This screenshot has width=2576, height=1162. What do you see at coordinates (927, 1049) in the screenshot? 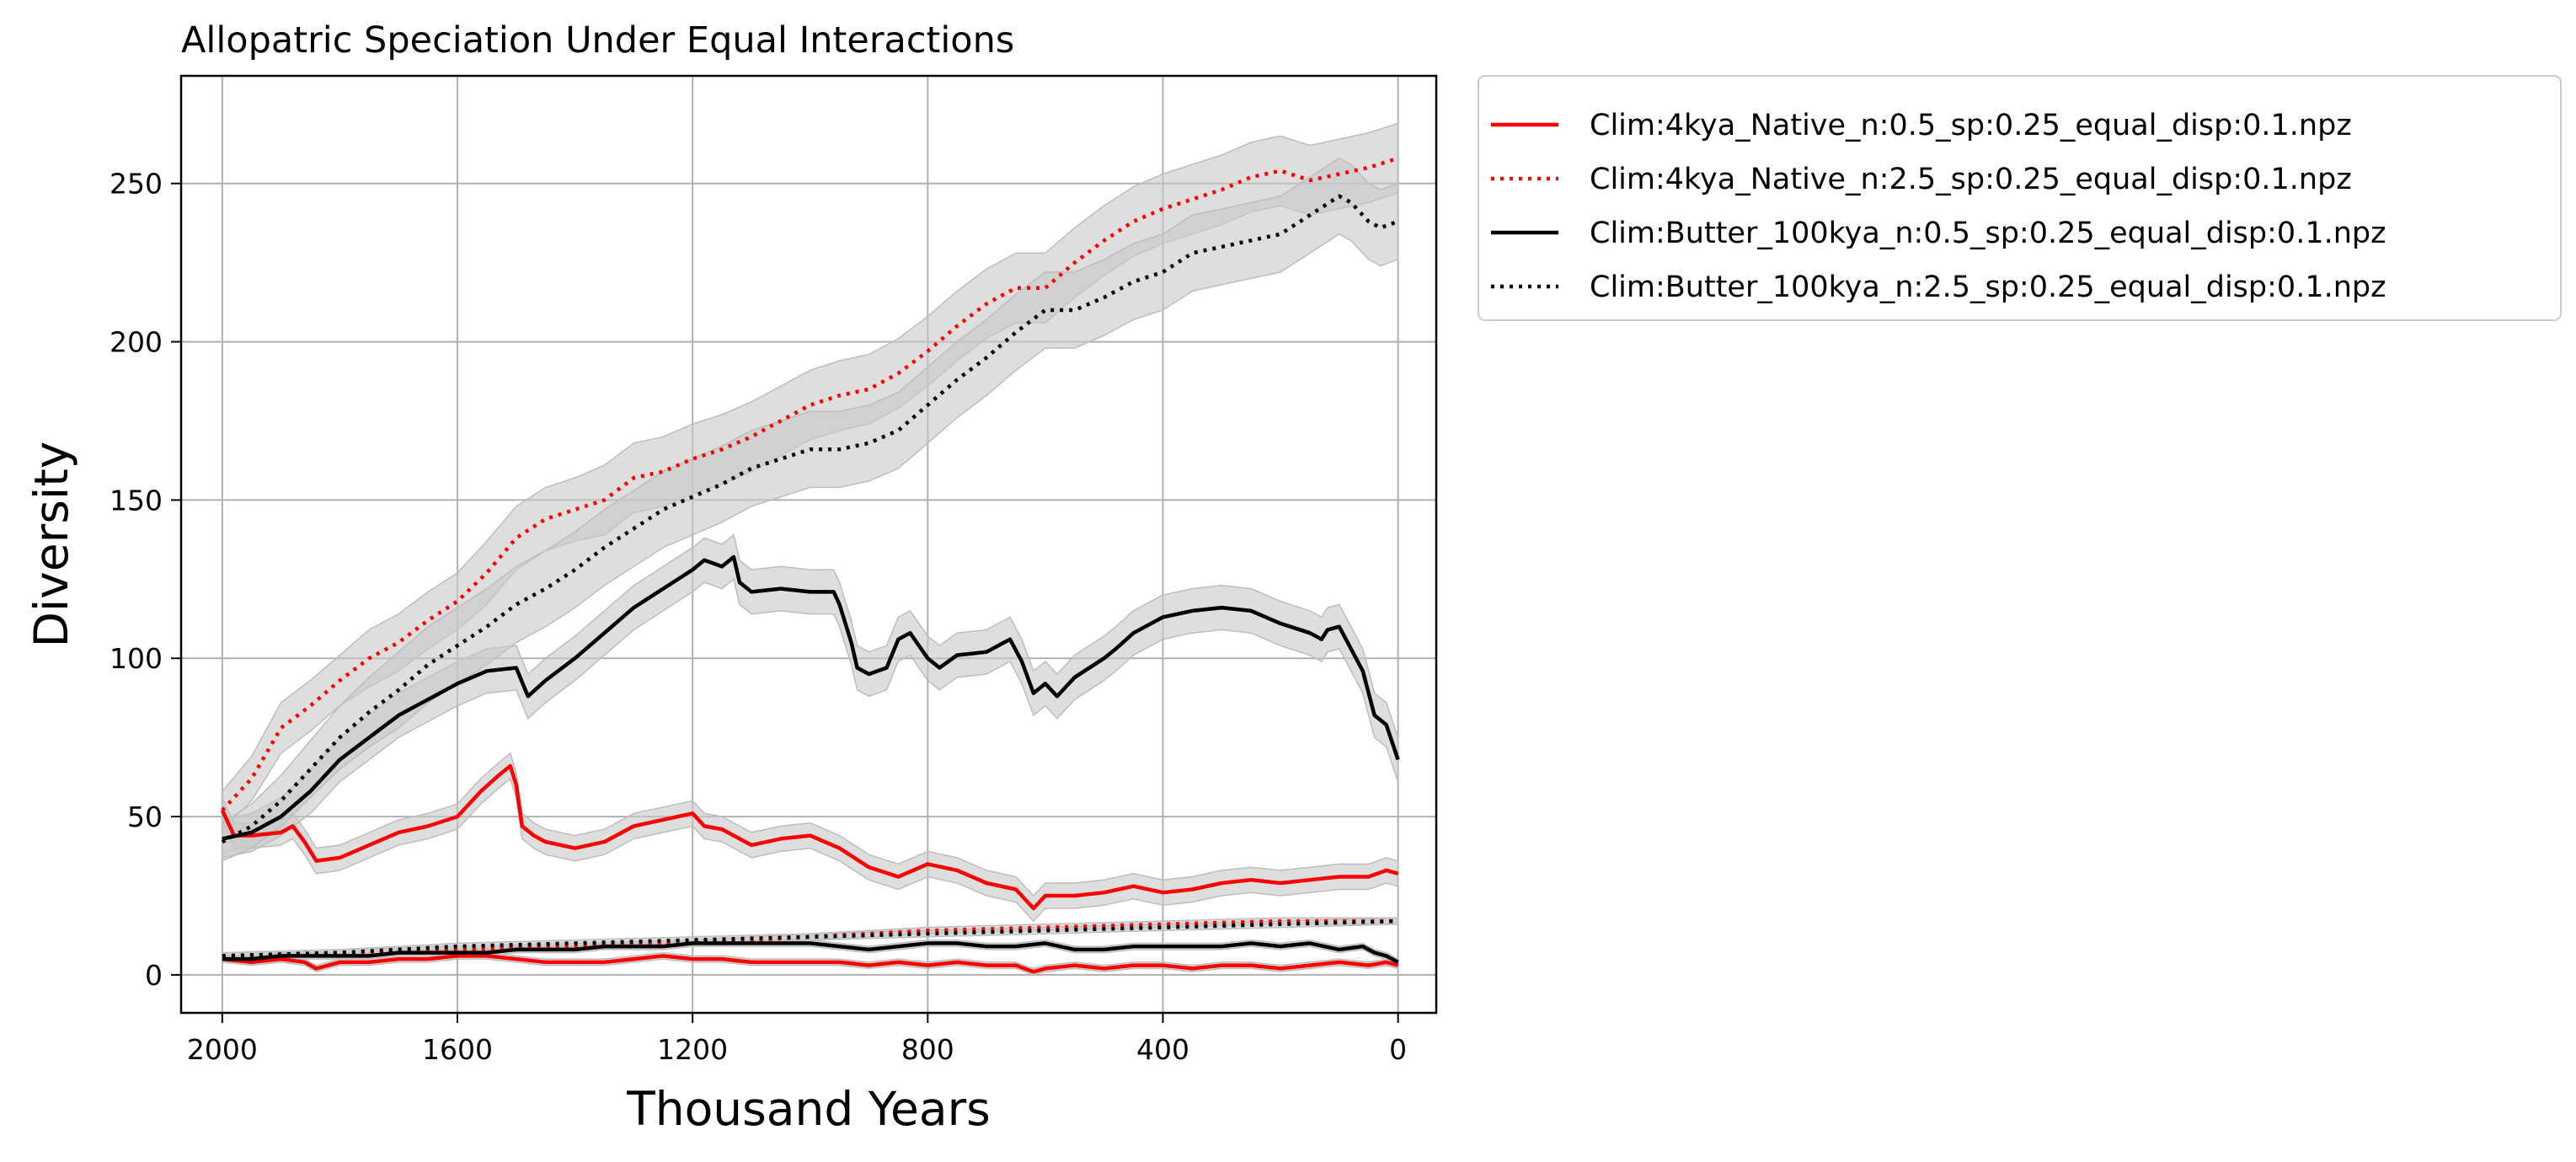
I see `x-tick-label: 800` at bounding box center [927, 1049].